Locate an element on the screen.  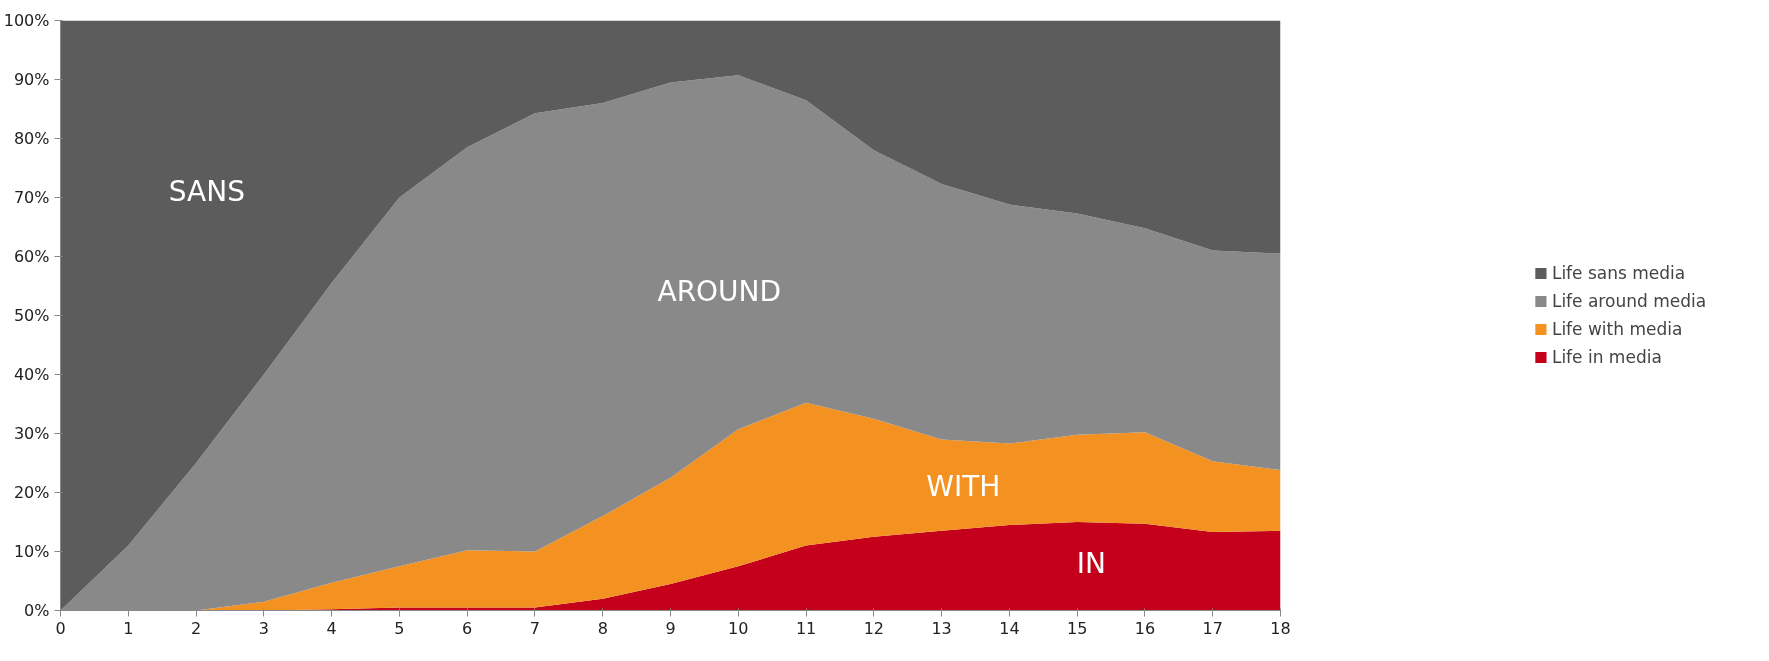
x-tick-label: 15 is located at coordinates (1077, 628).